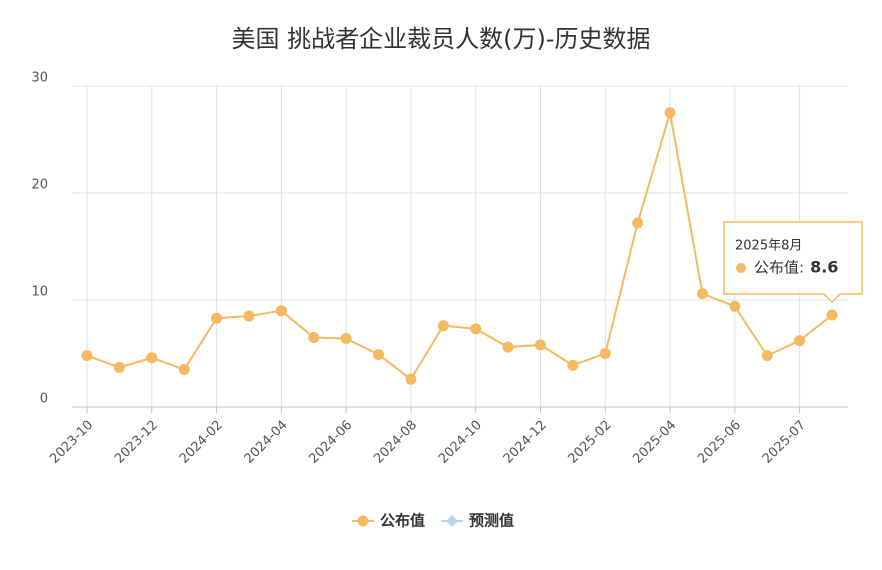 The image size is (882, 570). Describe the element at coordinates (136, 442) in the screenshot. I see `x-tick-label: 2023-12` at that location.